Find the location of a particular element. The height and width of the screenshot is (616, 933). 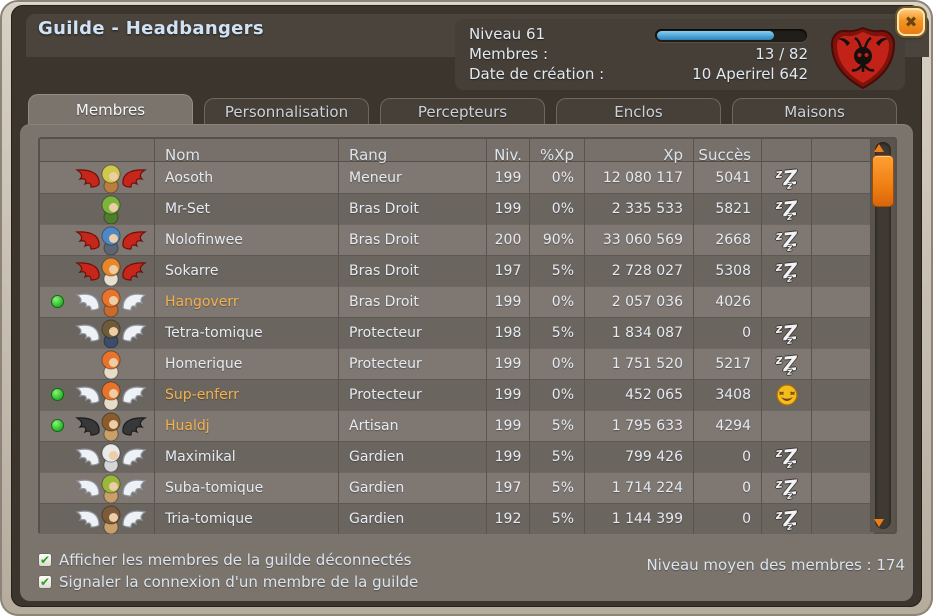

member-achievements: 0 is located at coordinates (728, 456).